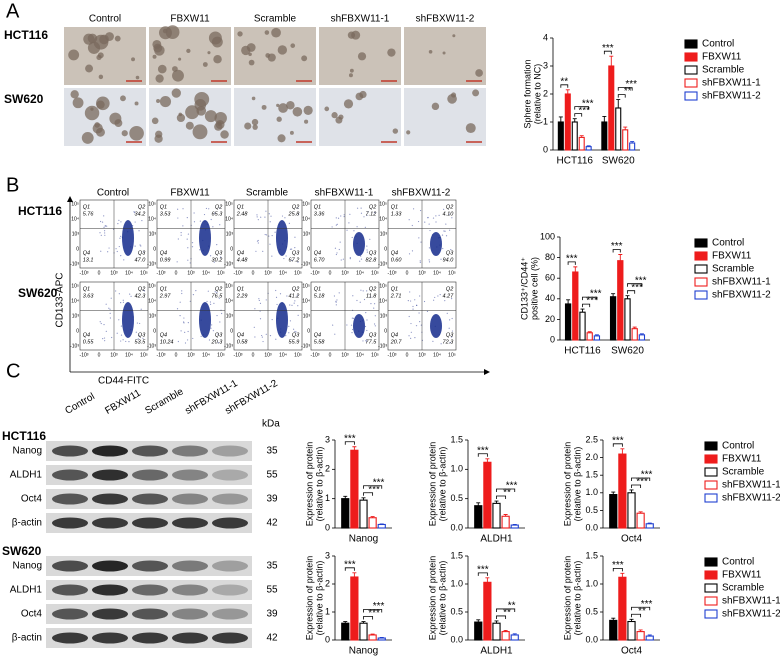 The image size is (780, 661). What do you see at coordinates (507, 493) in the screenshot?
I see `sig-label: **` at bounding box center [507, 493].